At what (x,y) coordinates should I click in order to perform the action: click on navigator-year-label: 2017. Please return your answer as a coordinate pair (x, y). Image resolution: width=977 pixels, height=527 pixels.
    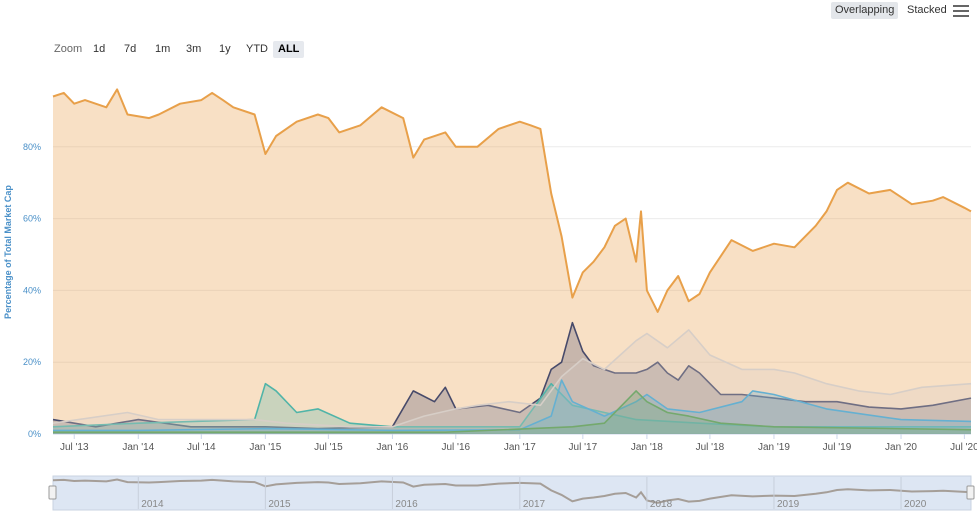
    Looking at the image, I should click on (534, 504).